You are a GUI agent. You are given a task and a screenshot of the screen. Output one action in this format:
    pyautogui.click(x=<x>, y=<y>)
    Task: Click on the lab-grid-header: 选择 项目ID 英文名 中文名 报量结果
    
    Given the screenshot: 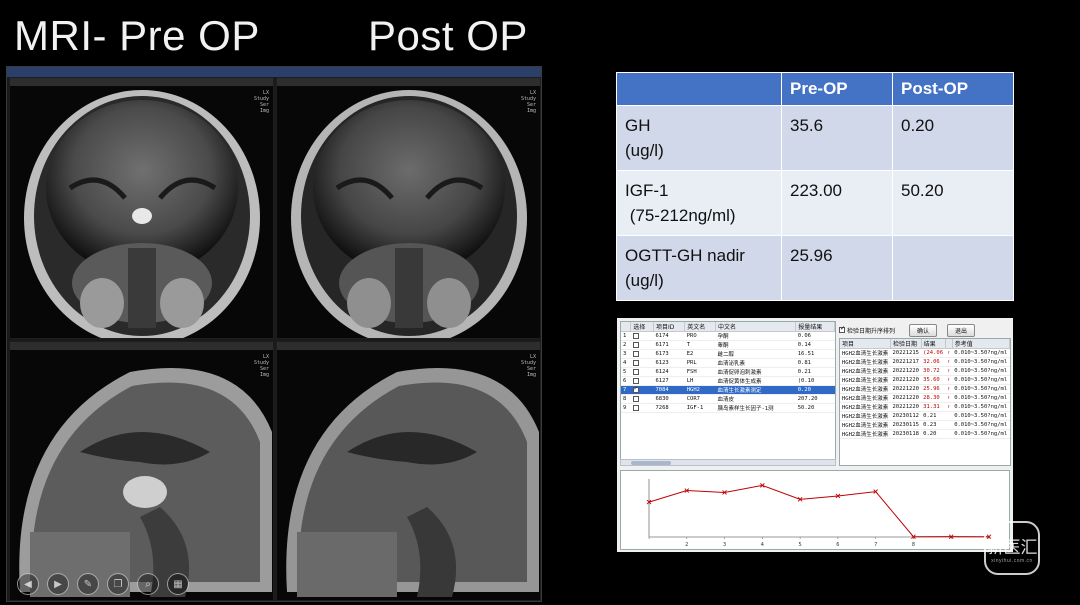 What is the action you would take?
    pyautogui.click(x=728, y=327)
    